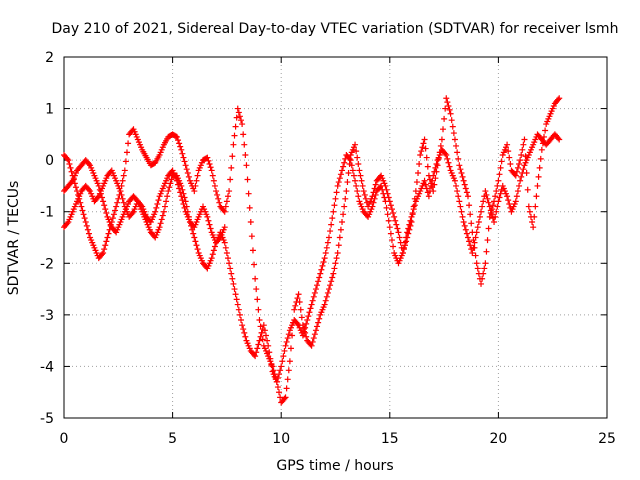  Describe the element at coordinates (281, 439) in the screenshot. I see `x-tick-label: 10` at that location.